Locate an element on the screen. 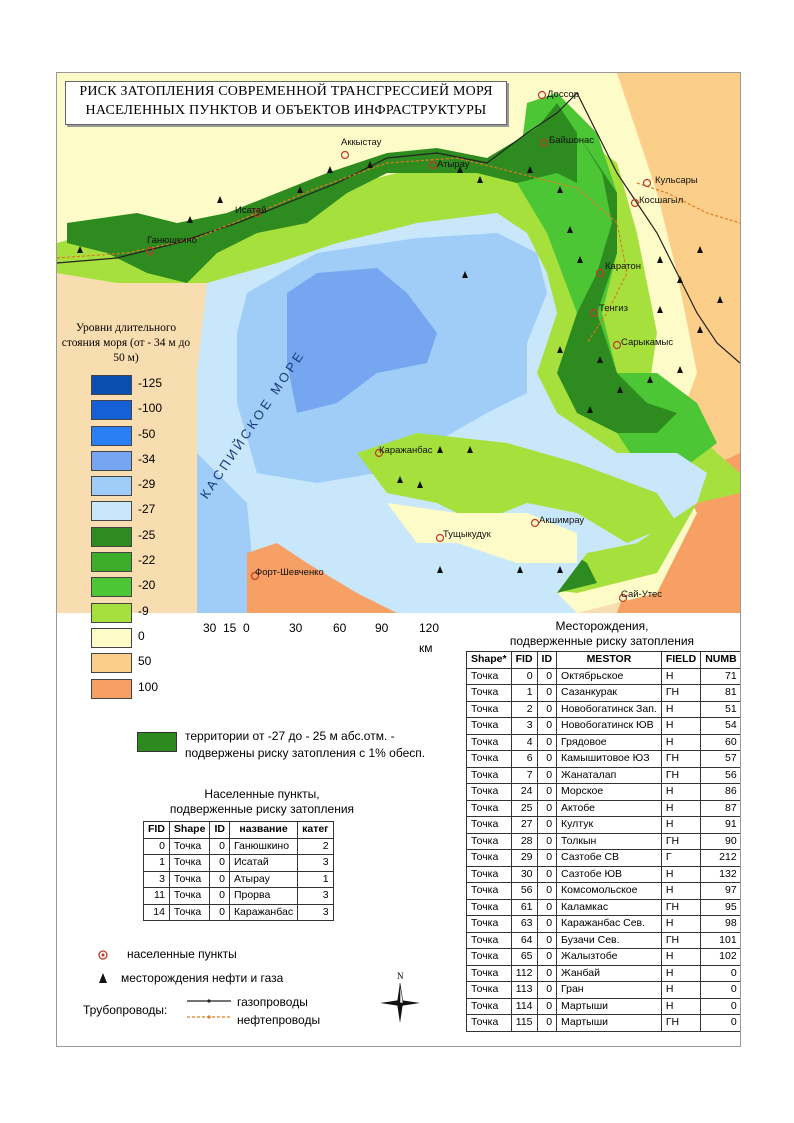 The image size is (794, 1123). table-cell: 61 is located at coordinates (524, 907).